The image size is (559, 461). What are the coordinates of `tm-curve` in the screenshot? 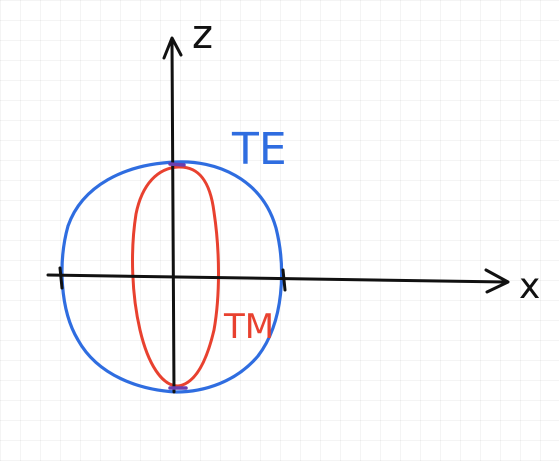 It's located at (175, 276).